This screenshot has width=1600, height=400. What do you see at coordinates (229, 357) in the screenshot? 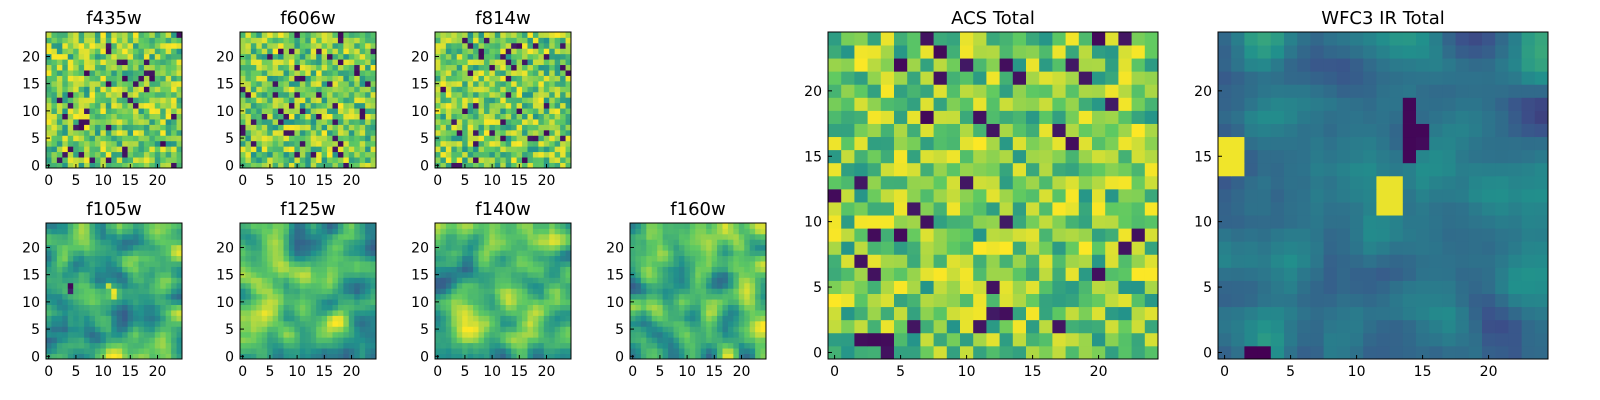
I see `y-tick-label: 0` at bounding box center [229, 357].